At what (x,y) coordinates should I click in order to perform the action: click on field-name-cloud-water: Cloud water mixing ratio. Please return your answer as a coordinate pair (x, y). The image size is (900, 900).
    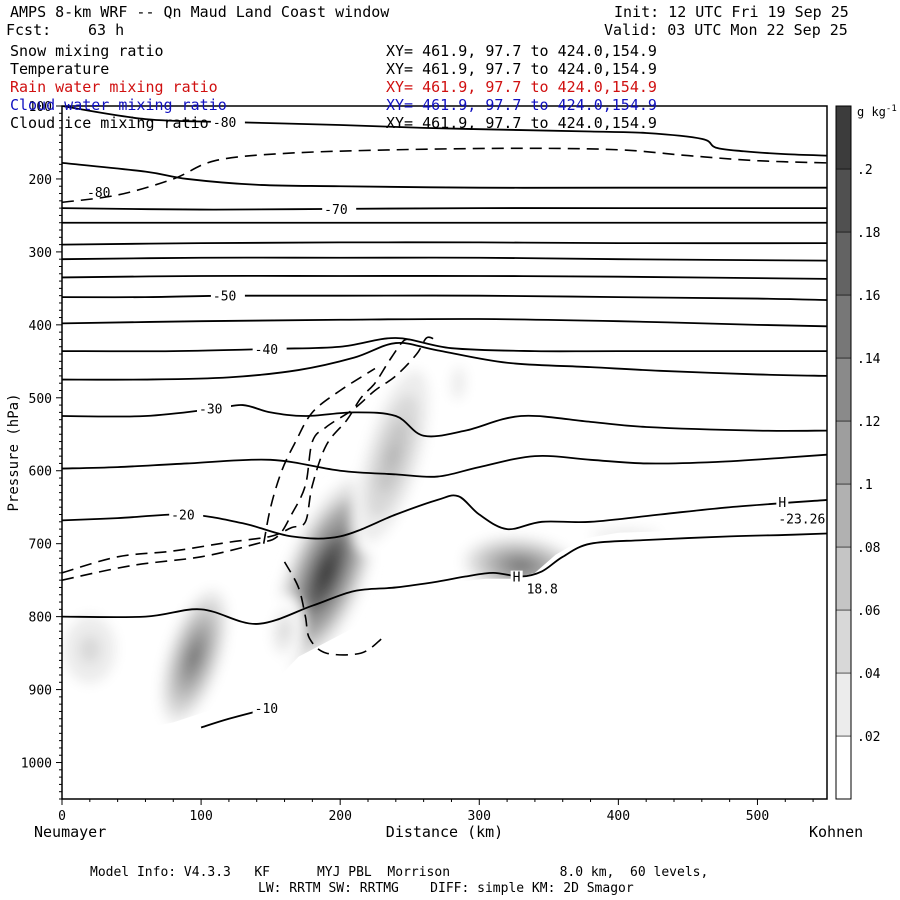
    Looking at the image, I should click on (118, 105).